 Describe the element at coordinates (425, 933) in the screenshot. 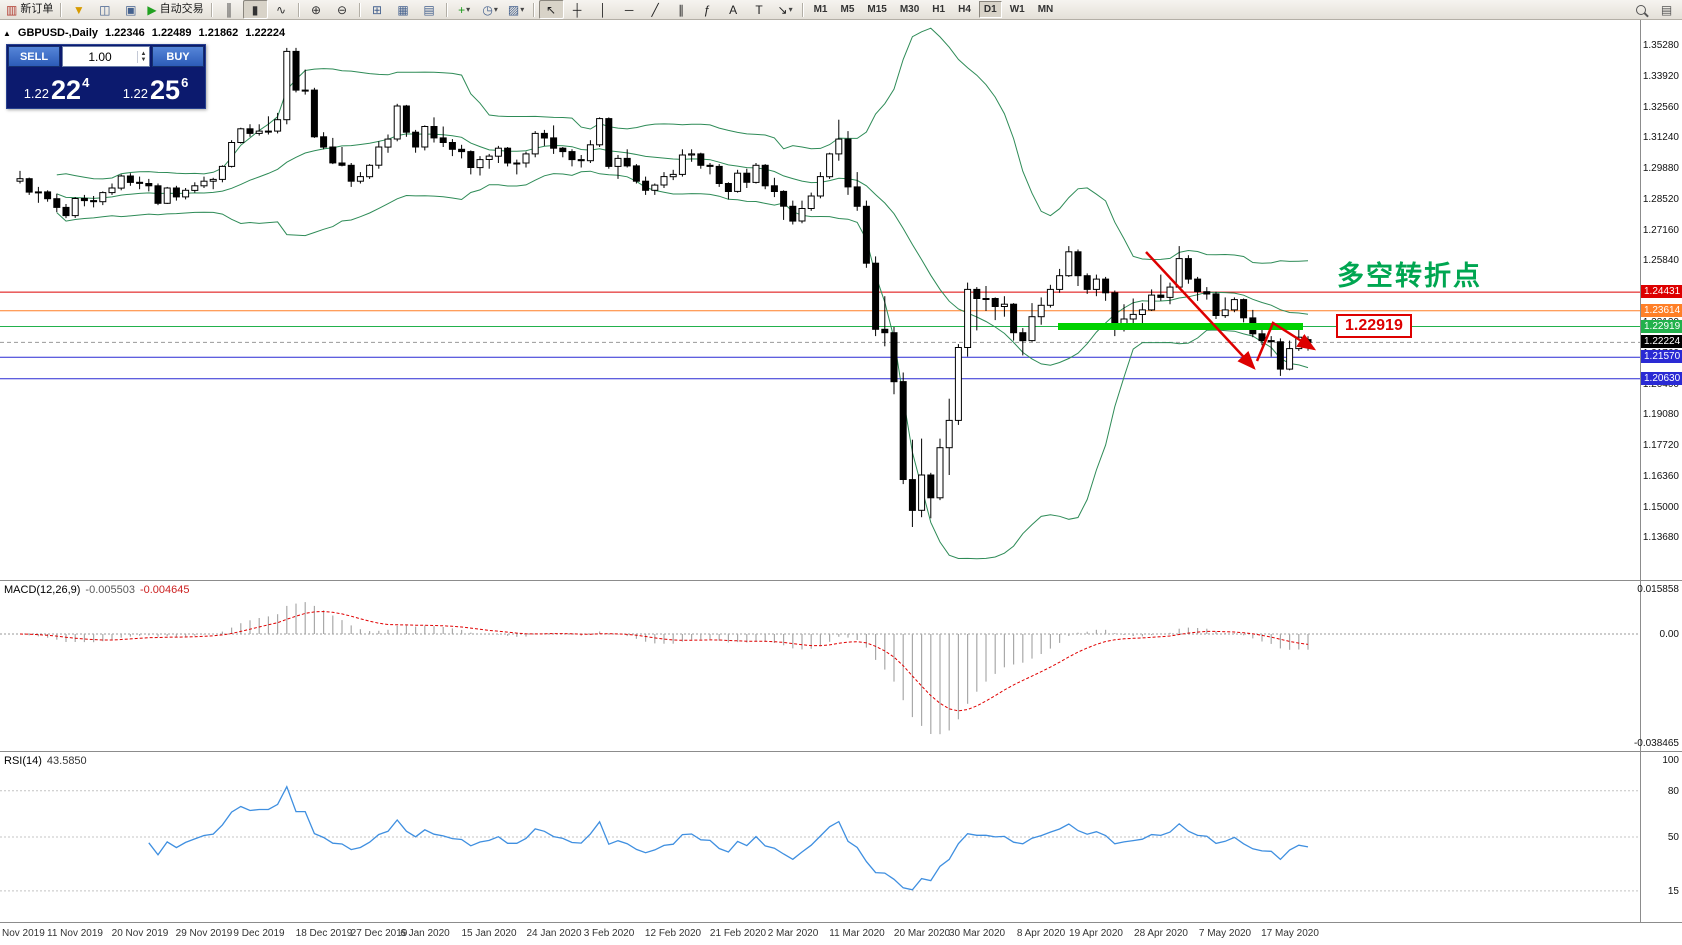

I see `date-tick: 6 Jan 2020` at that location.